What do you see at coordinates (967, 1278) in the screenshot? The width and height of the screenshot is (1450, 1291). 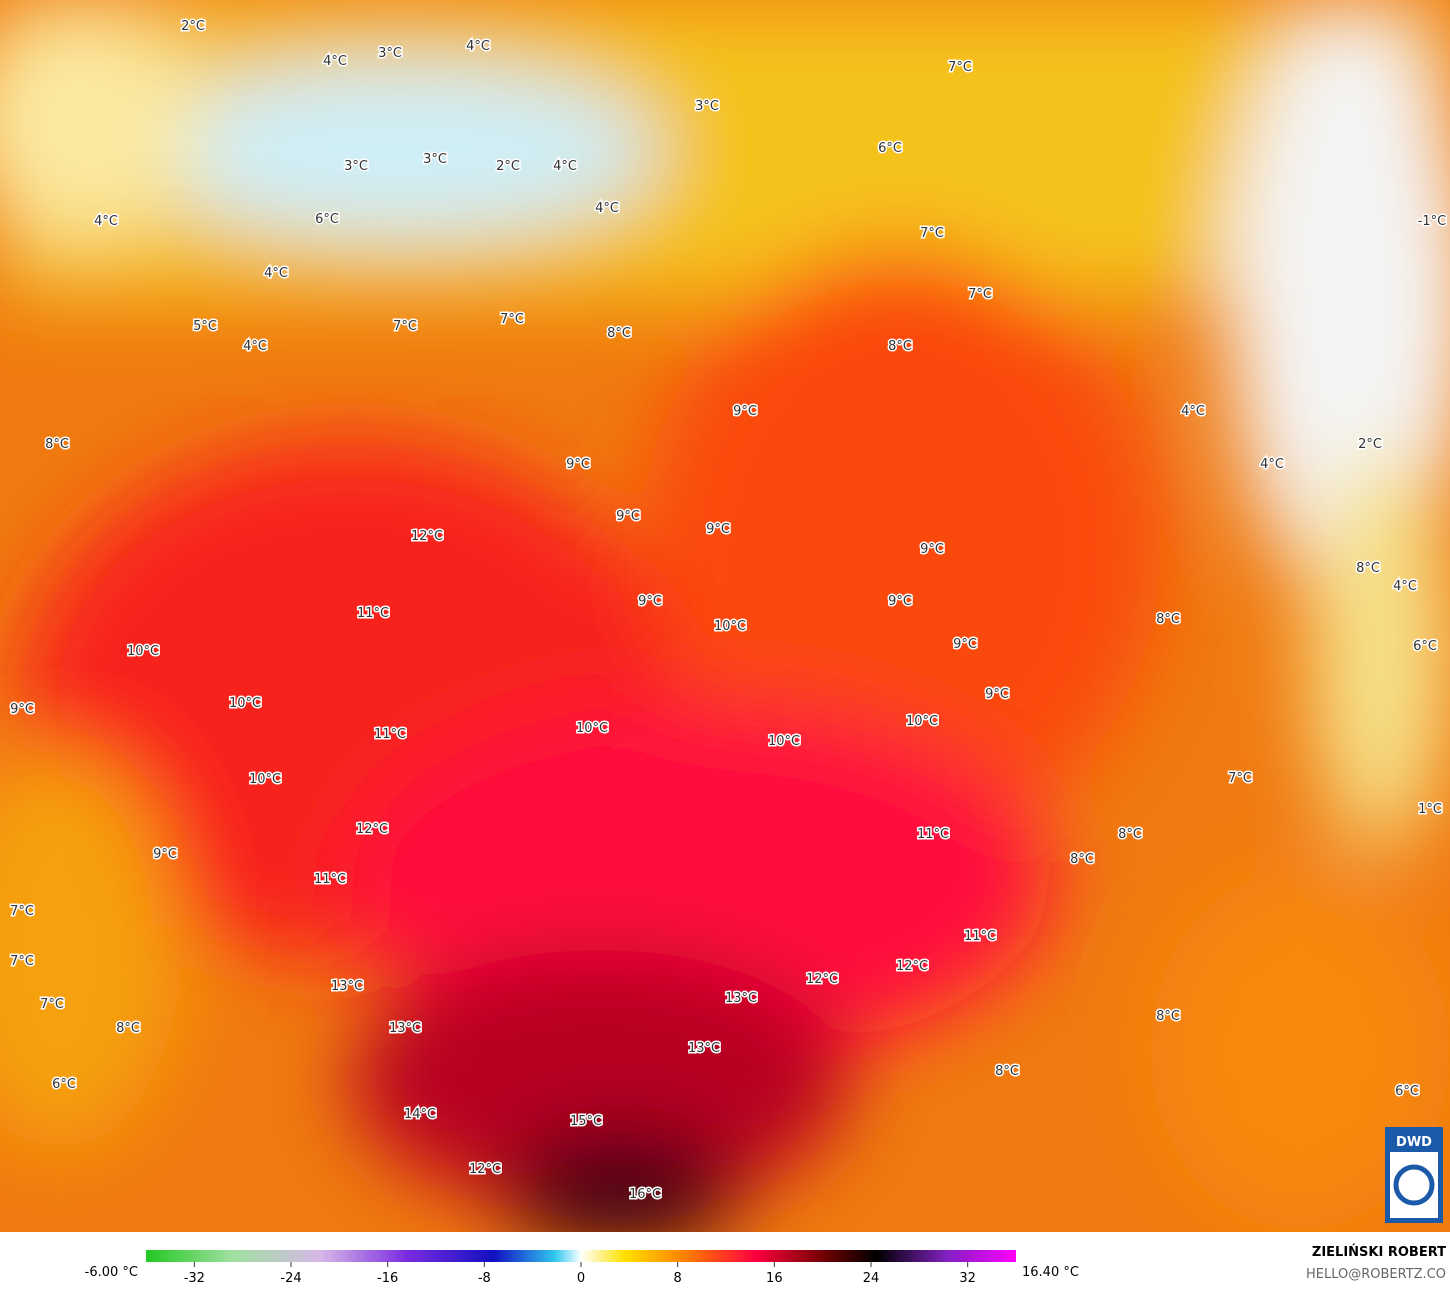 I see `colorbar-tick-label: 32` at bounding box center [967, 1278].